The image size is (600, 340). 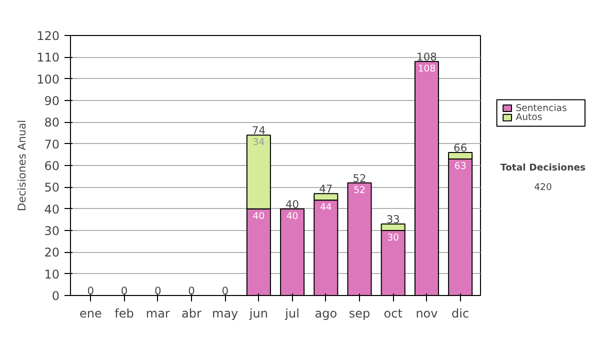 I want to click on data-label: 44, so click(x=326, y=208).